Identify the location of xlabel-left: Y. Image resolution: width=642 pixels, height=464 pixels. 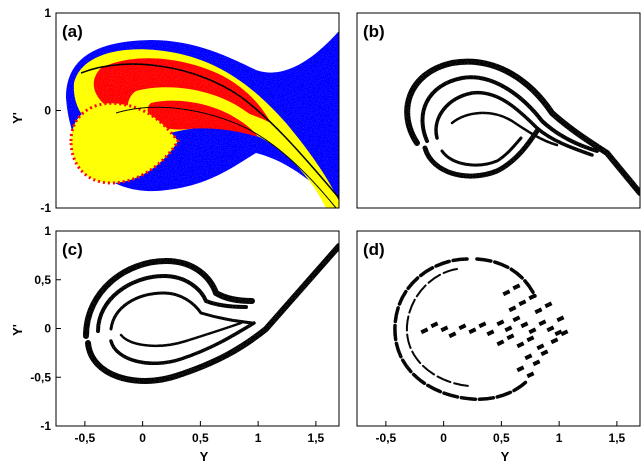
(204, 456).